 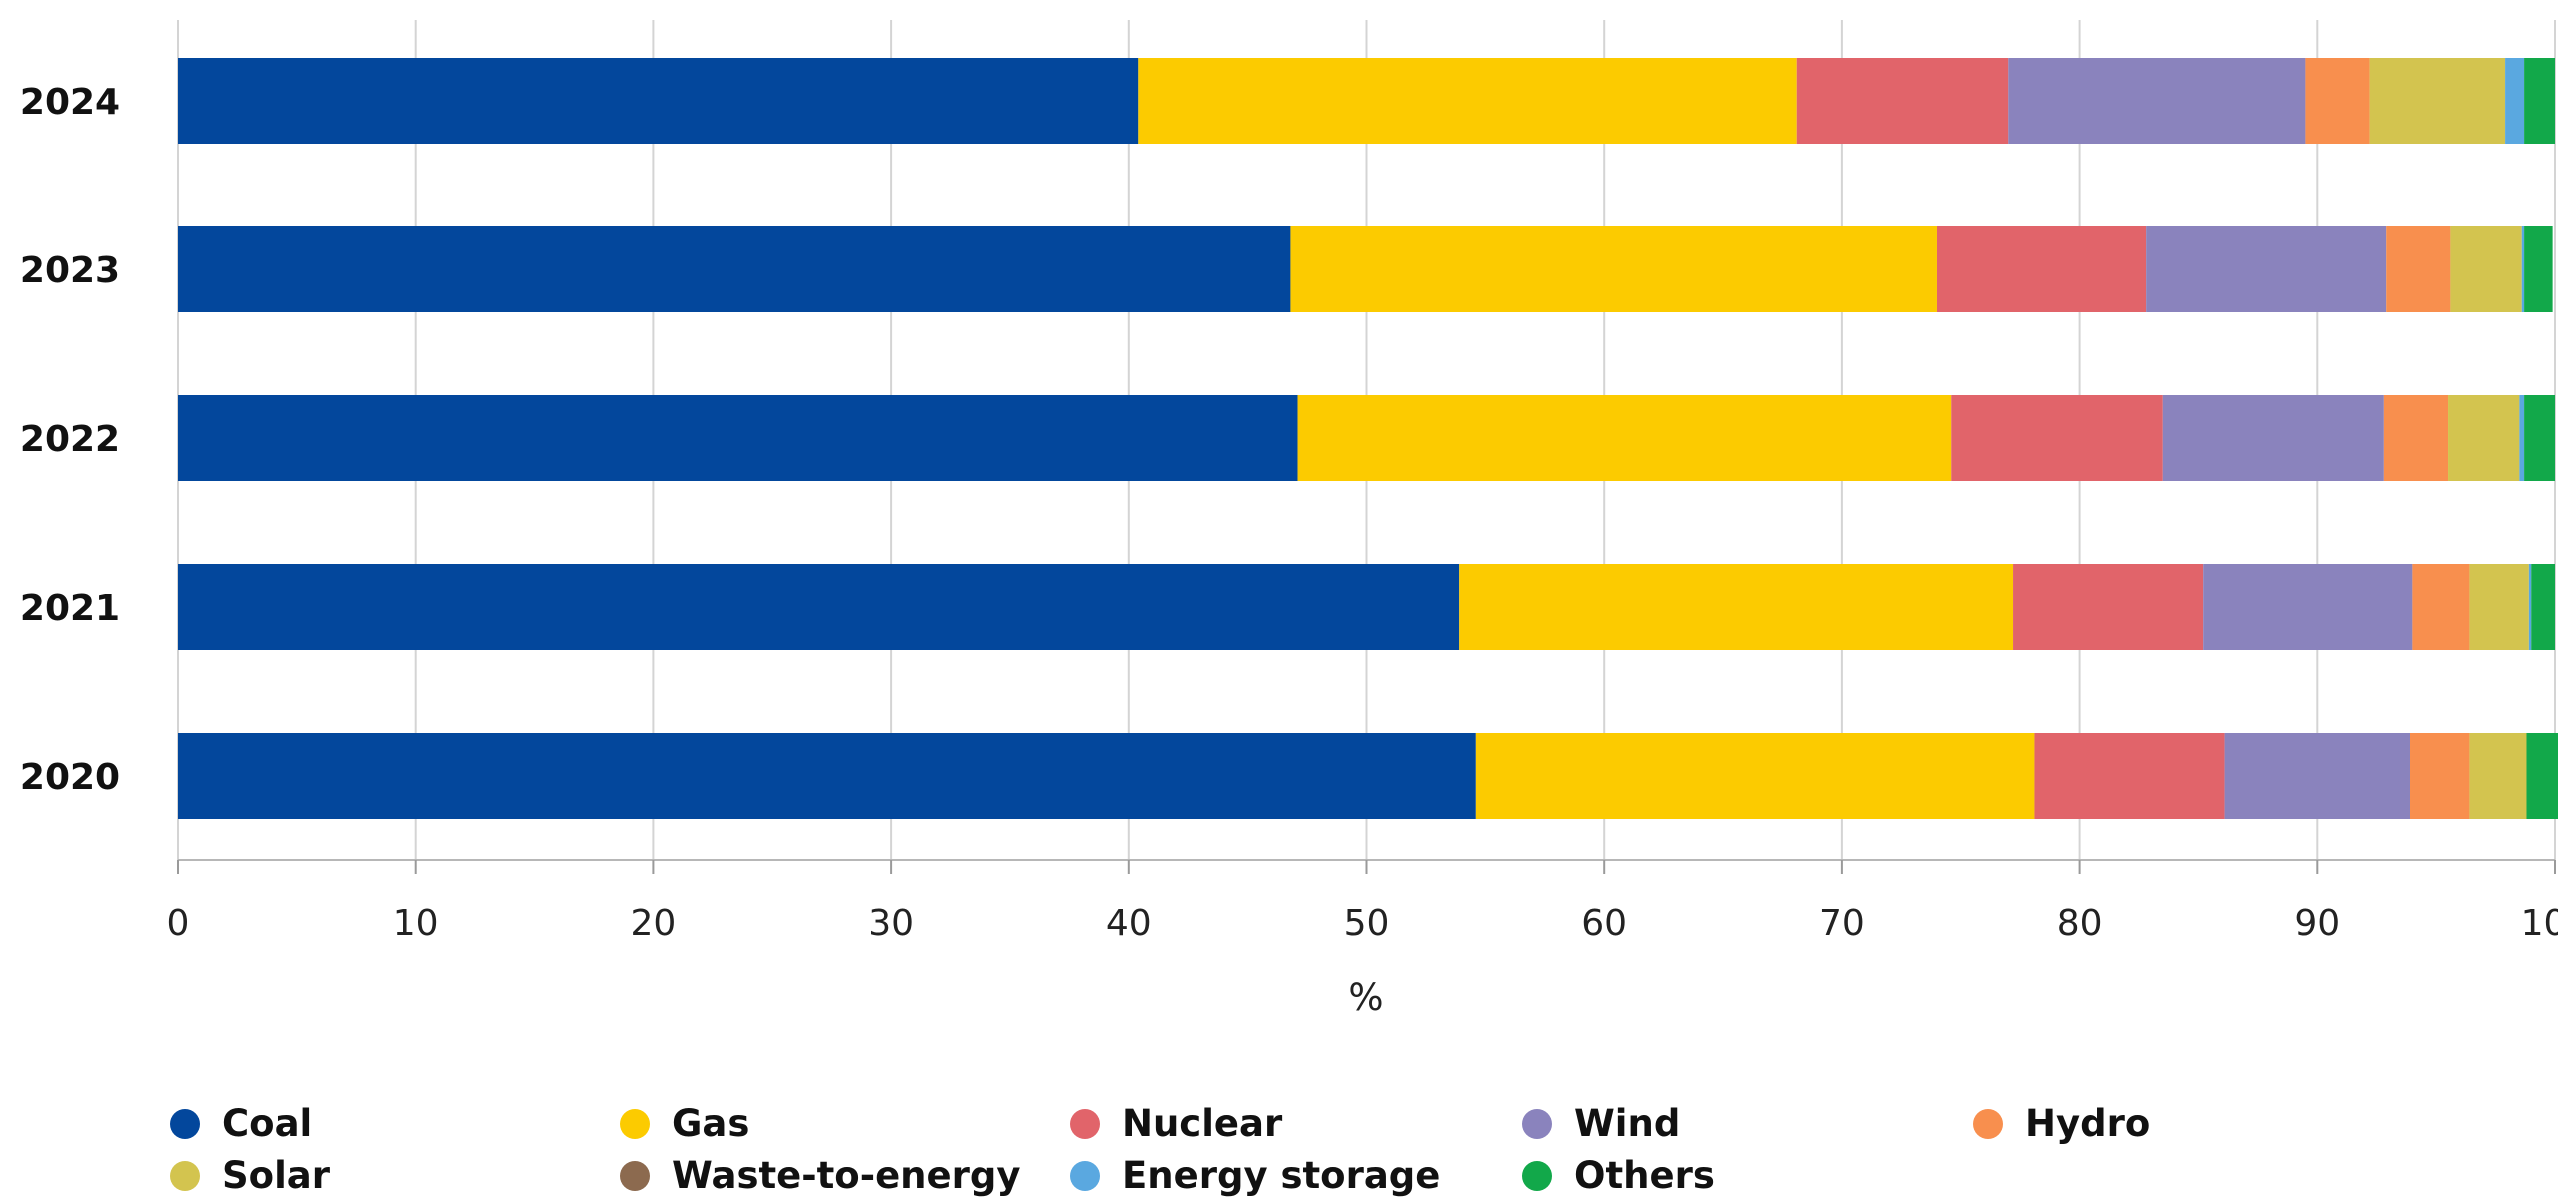 What do you see at coordinates (734, 269) in the screenshot?
I see `bar-2023-coal` at bounding box center [734, 269].